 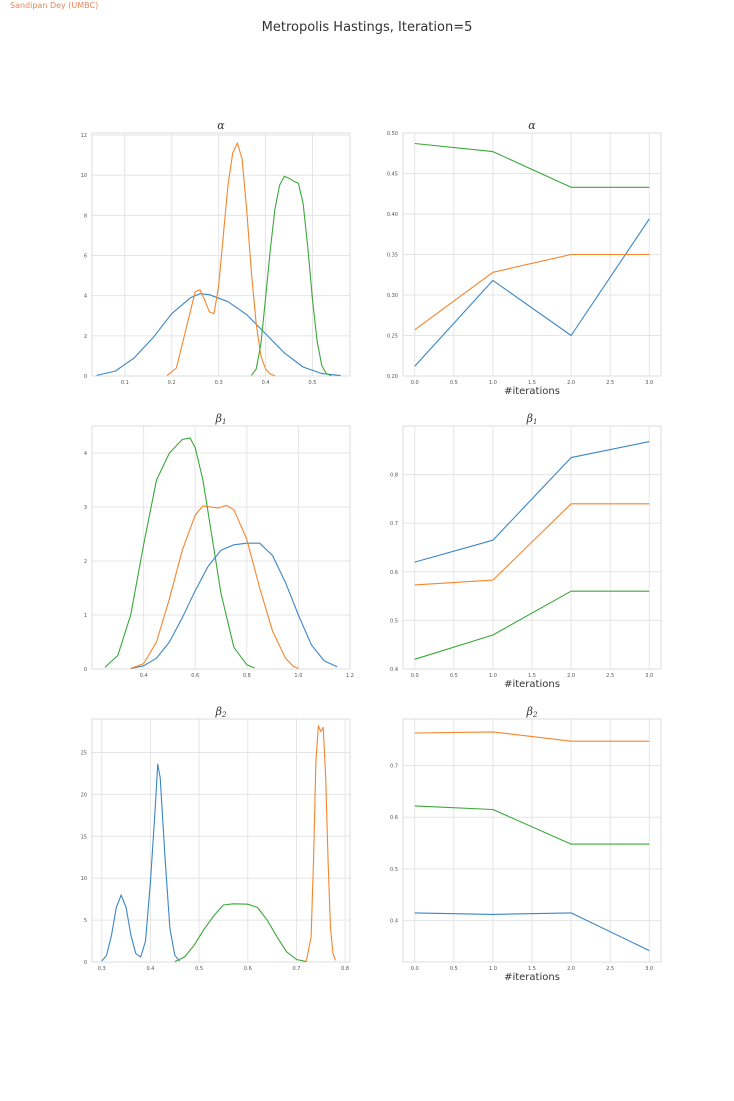 I want to click on y-tick-label: 0.20, so click(x=392, y=377).